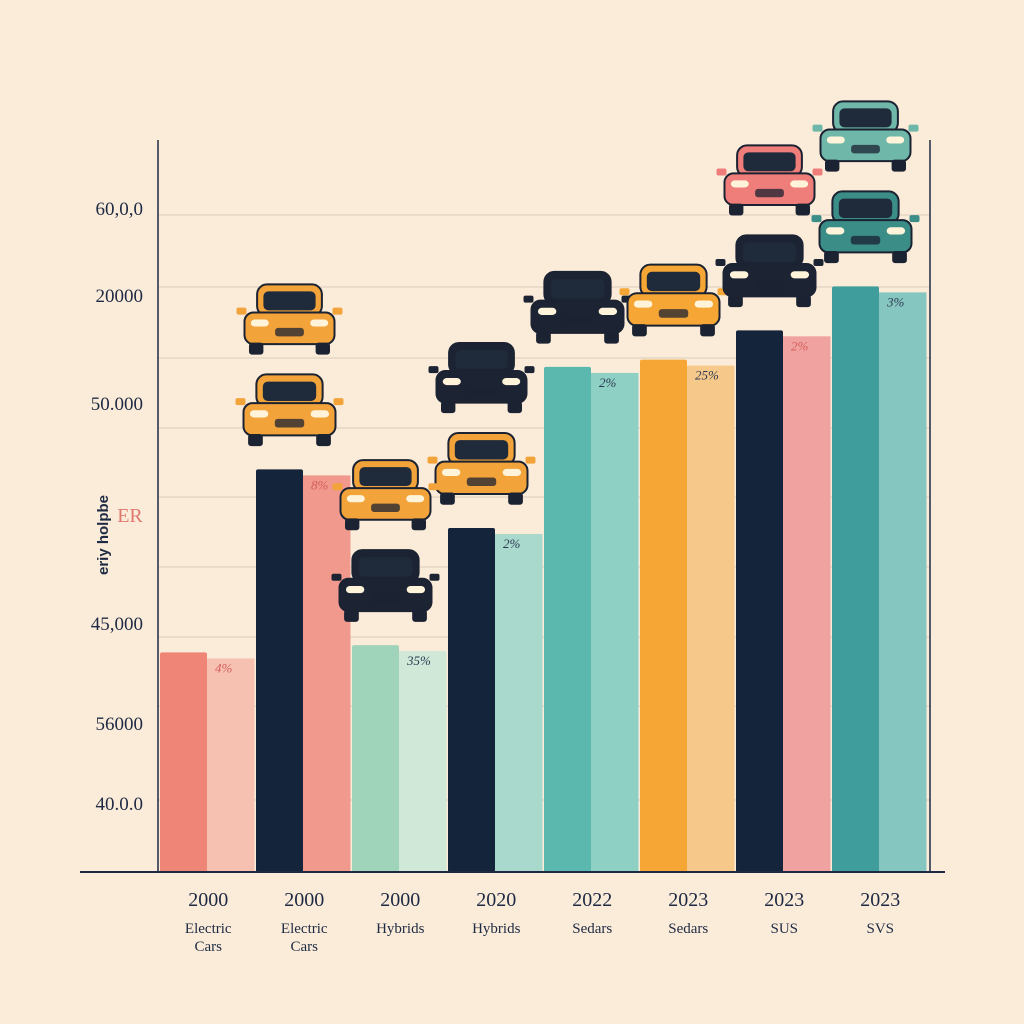  What do you see at coordinates (880, 929) in the screenshot?
I see `x-tick-category: SVS` at bounding box center [880, 929].